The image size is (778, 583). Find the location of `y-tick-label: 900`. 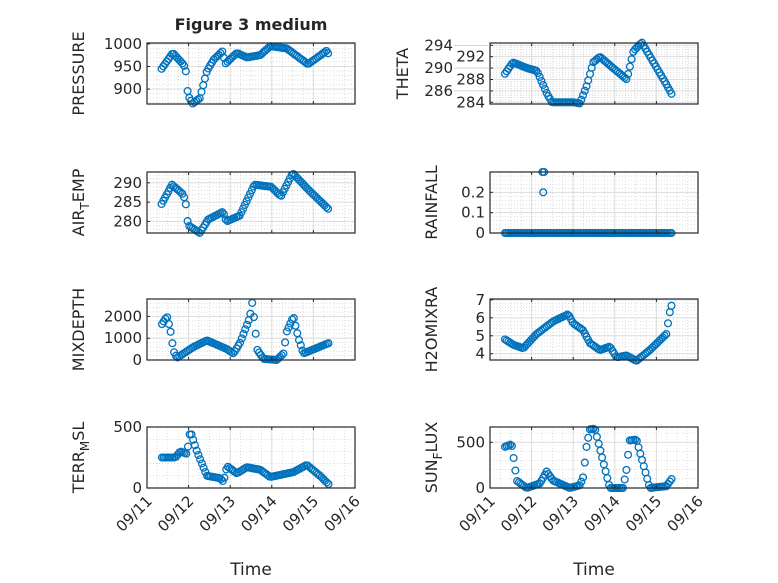

y-tick-label: 900 is located at coordinates (127, 89).